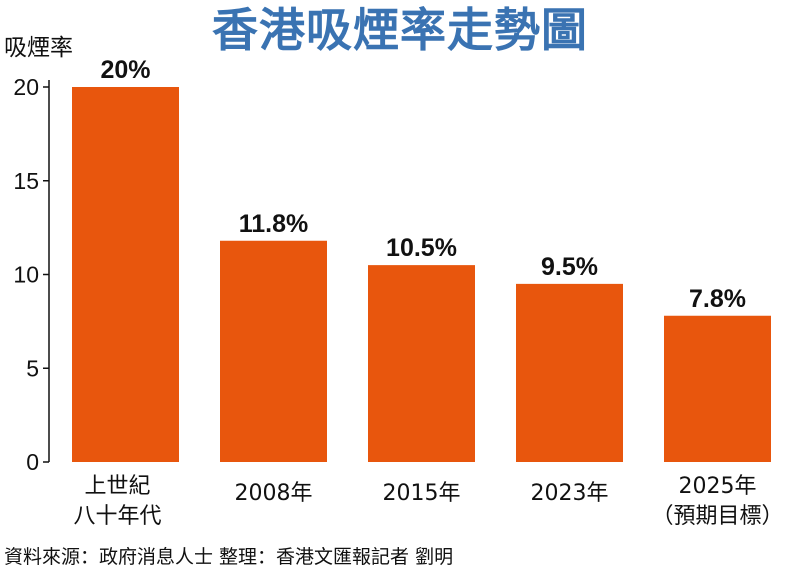  I want to click on bar-value-label: 10.5%, so click(421, 248).